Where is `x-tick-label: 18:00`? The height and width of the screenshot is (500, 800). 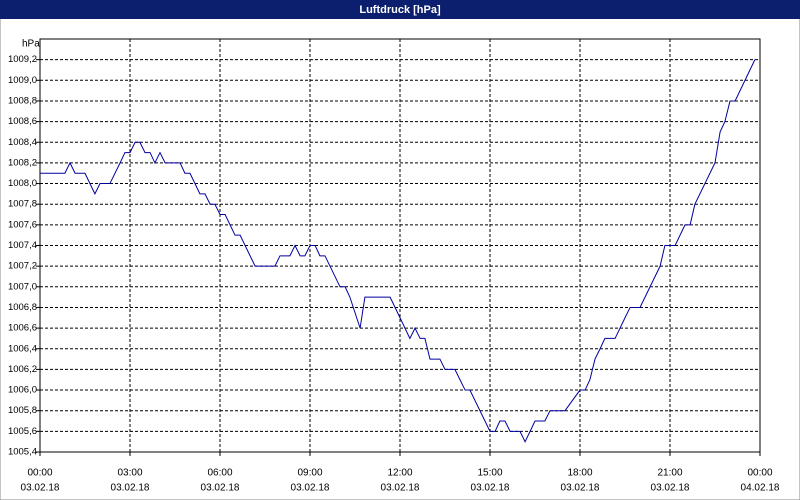
x-tick-label: 18:00 is located at coordinates (579, 473).